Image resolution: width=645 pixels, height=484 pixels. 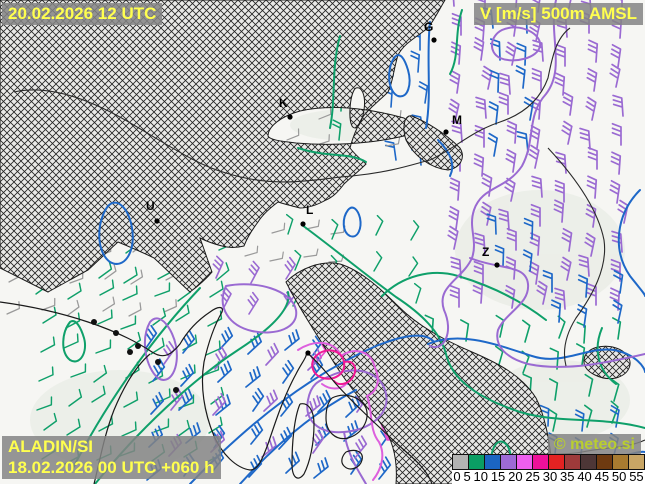 What do you see at coordinates (567, 476) in the screenshot?
I see `legend-tick-label: 35` at bounding box center [567, 476].